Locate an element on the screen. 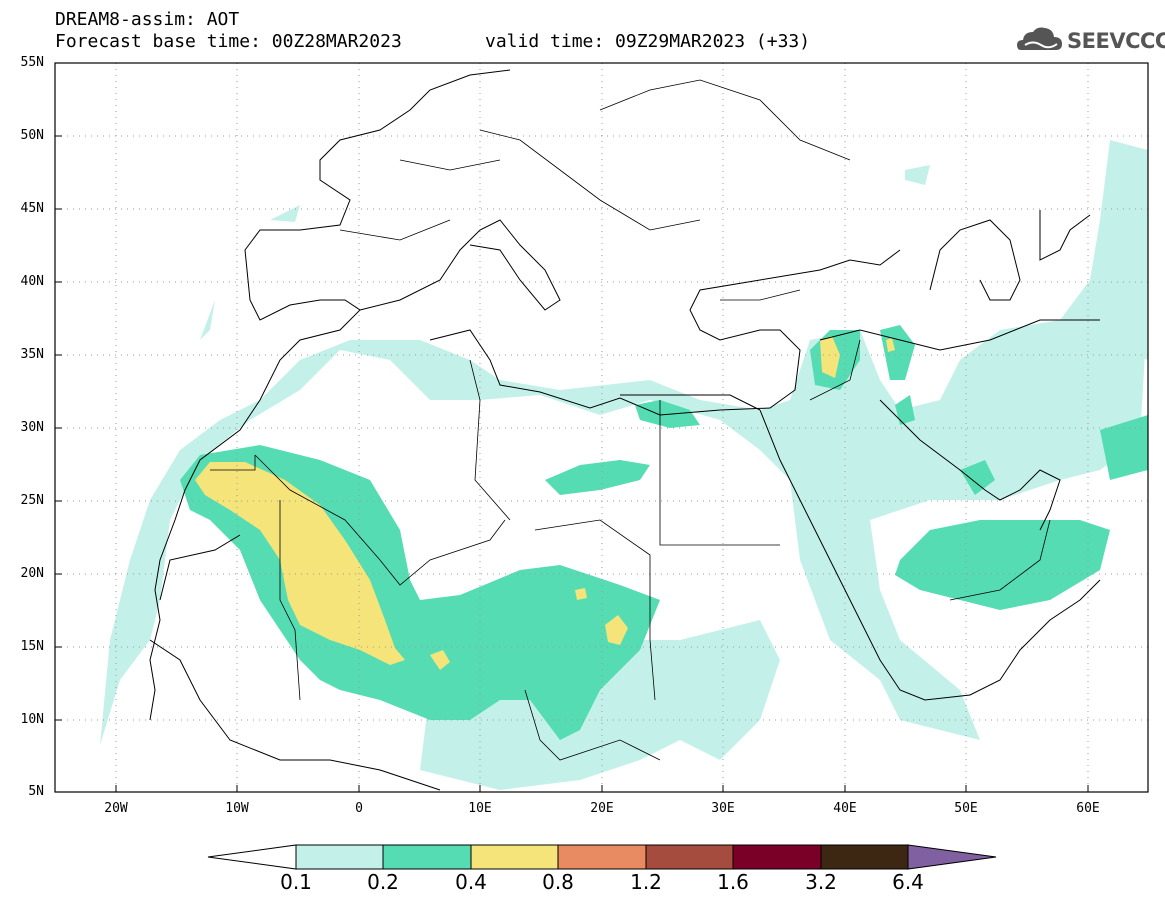 This screenshot has width=1165, height=905. colorbar is located at coordinates (602, 857).